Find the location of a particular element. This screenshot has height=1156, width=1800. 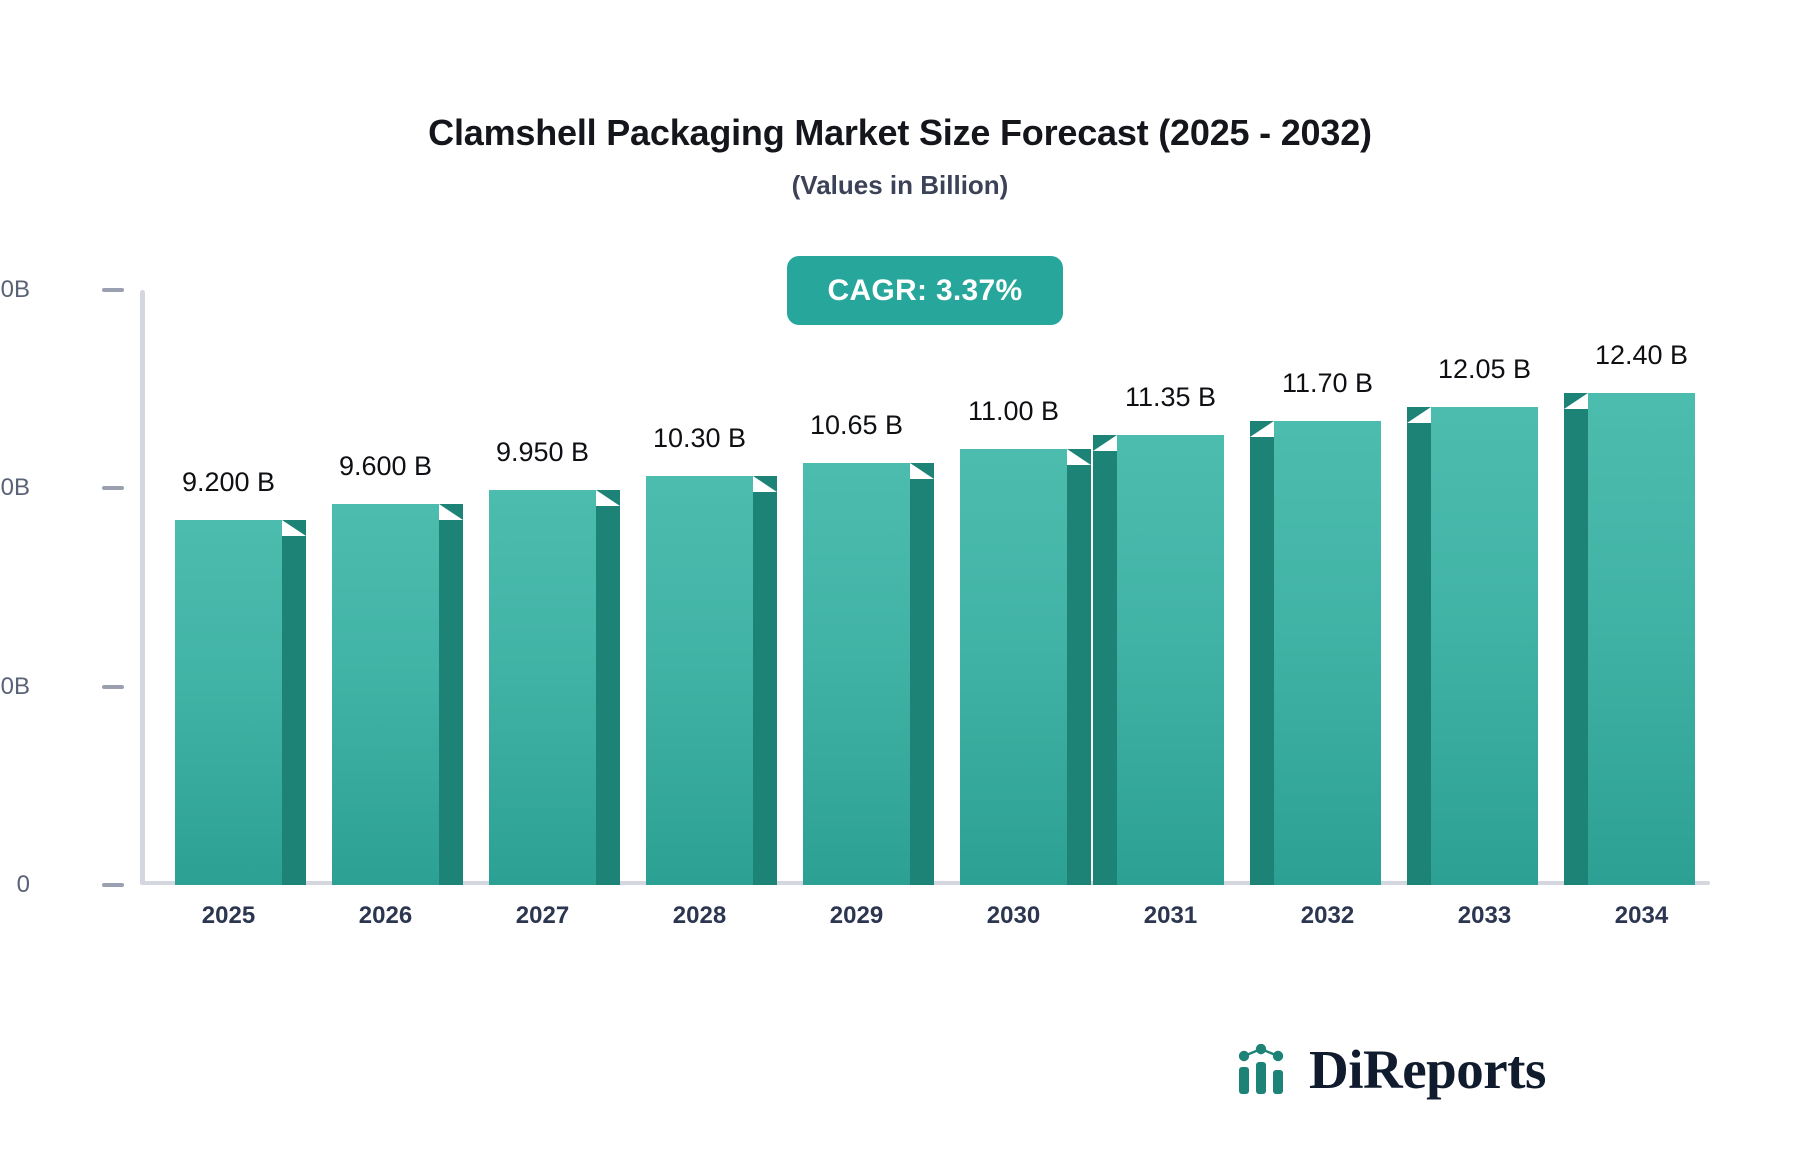

x-tick-label: 2031 is located at coordinates (1170, 915).